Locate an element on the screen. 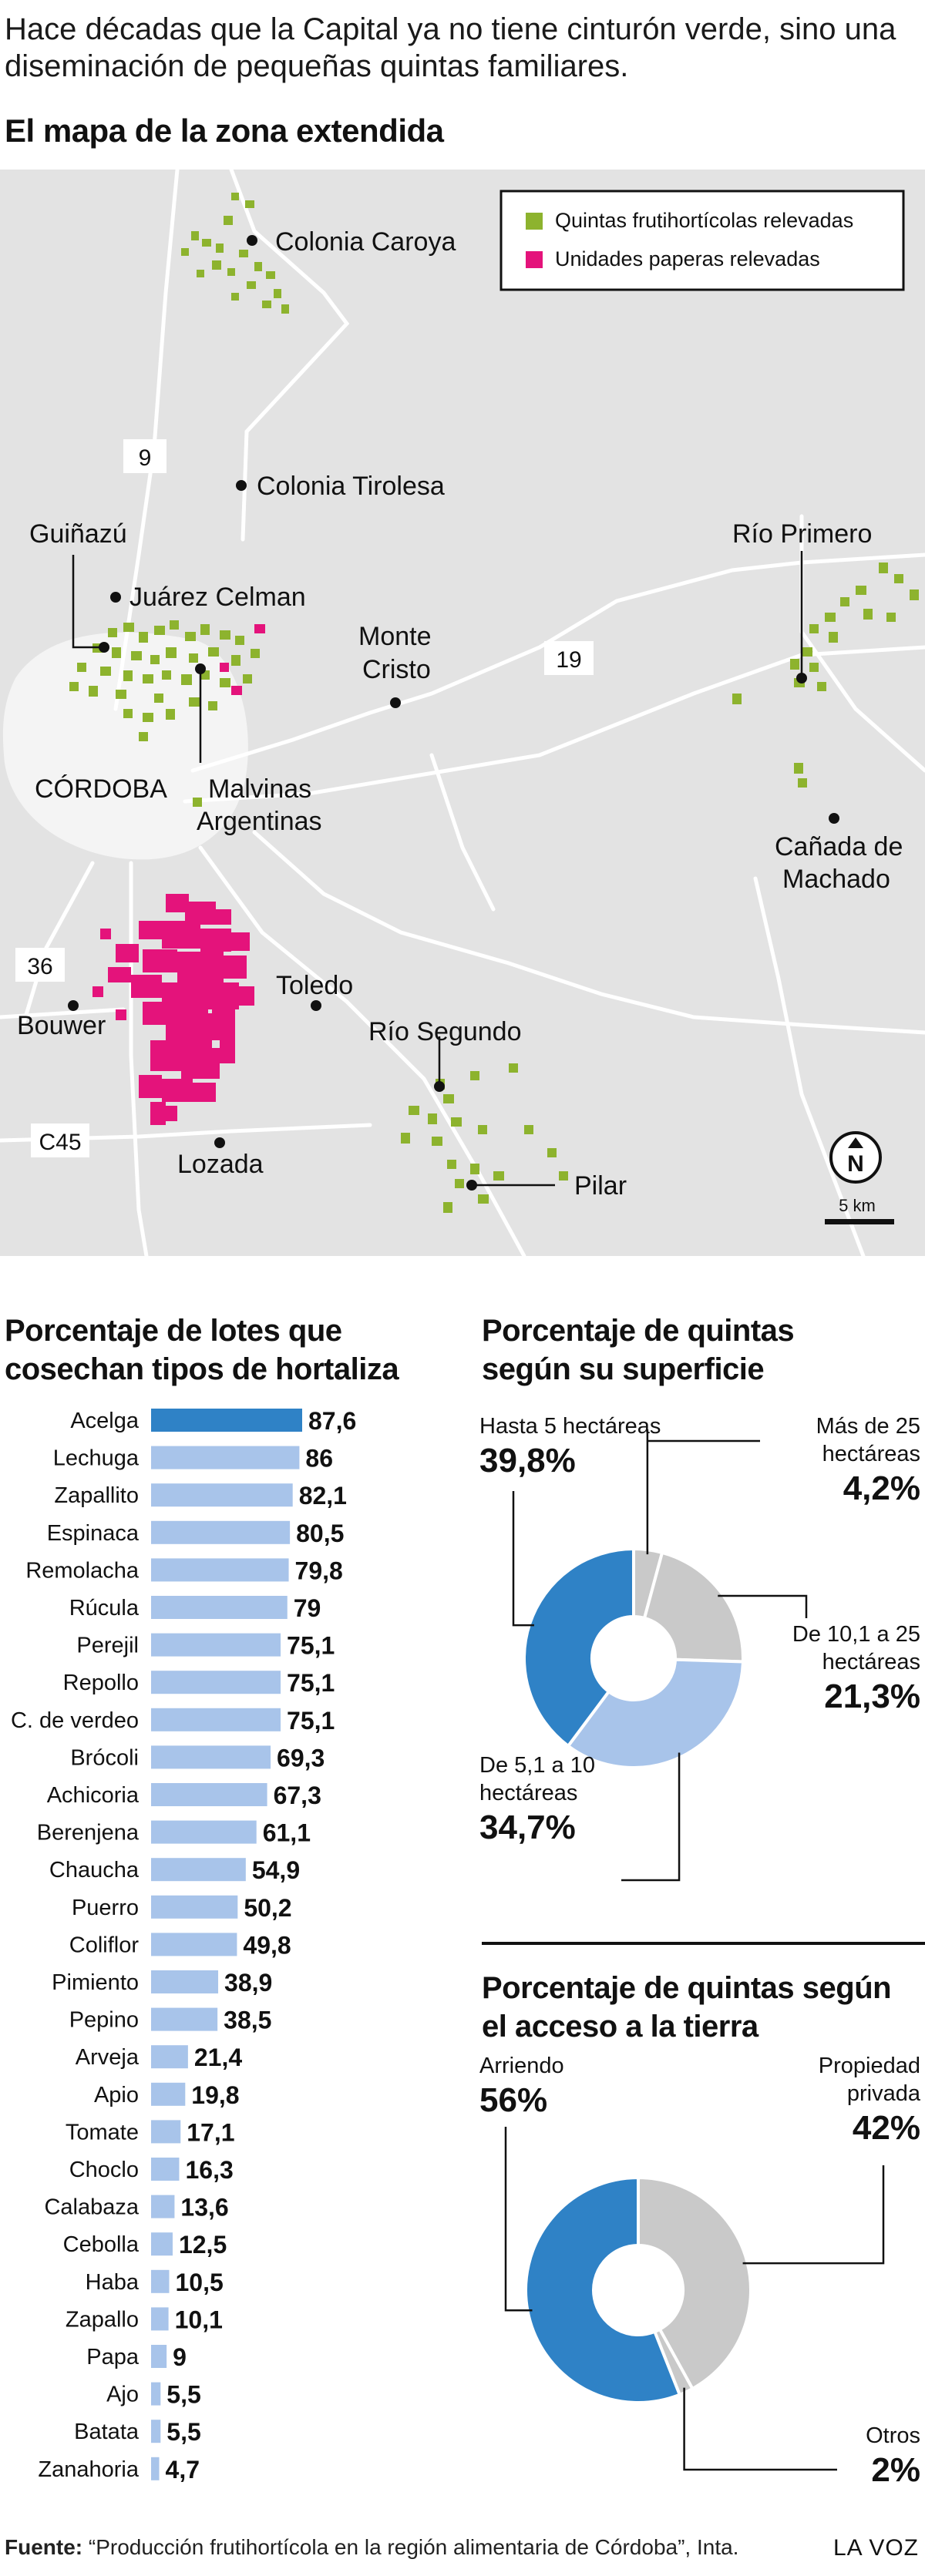 The width and height of the screenshot is (925, 2576). bar-value-label: 82,1 is located at coordinates (323, 1496).